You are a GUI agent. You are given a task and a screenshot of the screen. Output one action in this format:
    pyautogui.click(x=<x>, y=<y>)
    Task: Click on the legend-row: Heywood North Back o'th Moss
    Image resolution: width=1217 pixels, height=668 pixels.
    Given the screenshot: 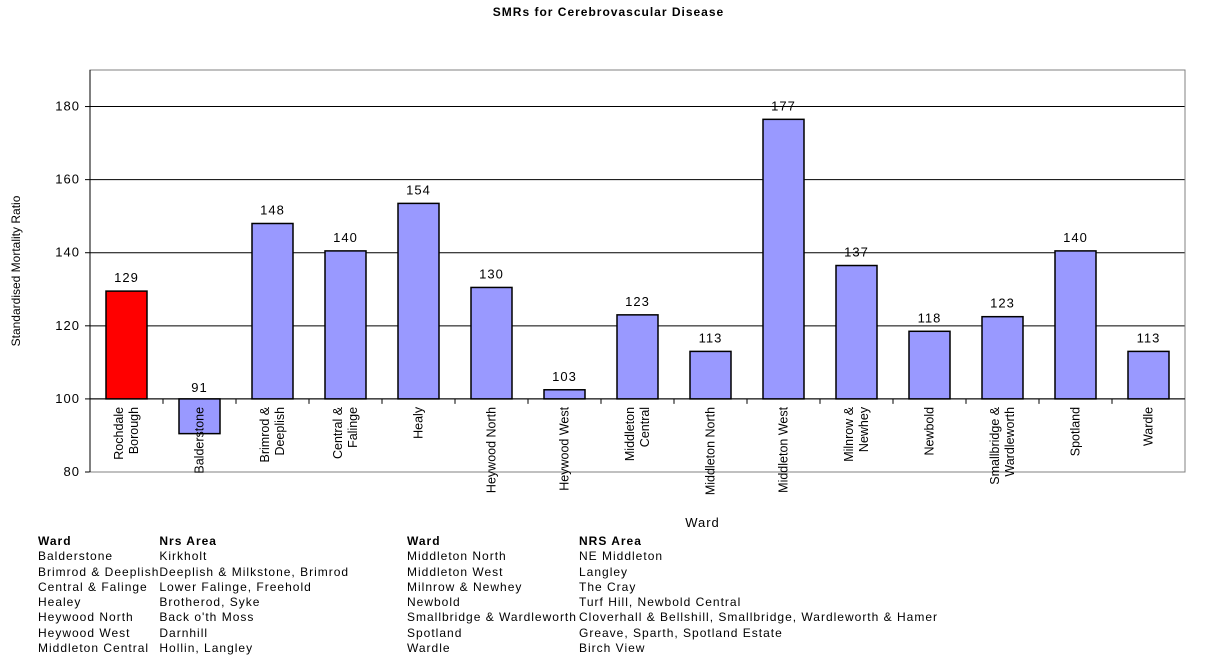 What is the action you would take?
    pyautogui.click(x=193, y=617)
    